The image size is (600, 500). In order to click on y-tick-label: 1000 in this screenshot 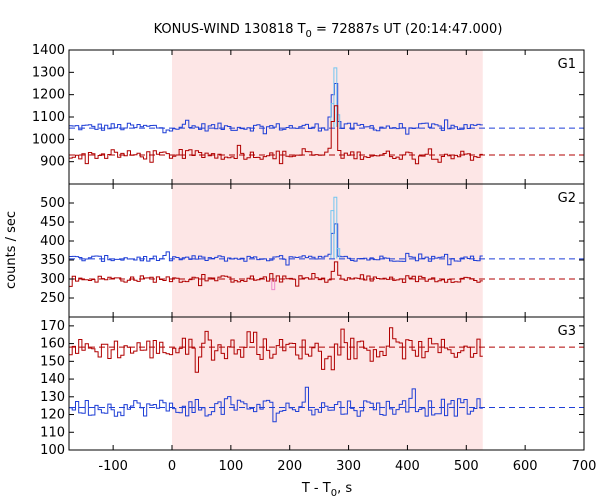, I will do `click(48, 139)`.